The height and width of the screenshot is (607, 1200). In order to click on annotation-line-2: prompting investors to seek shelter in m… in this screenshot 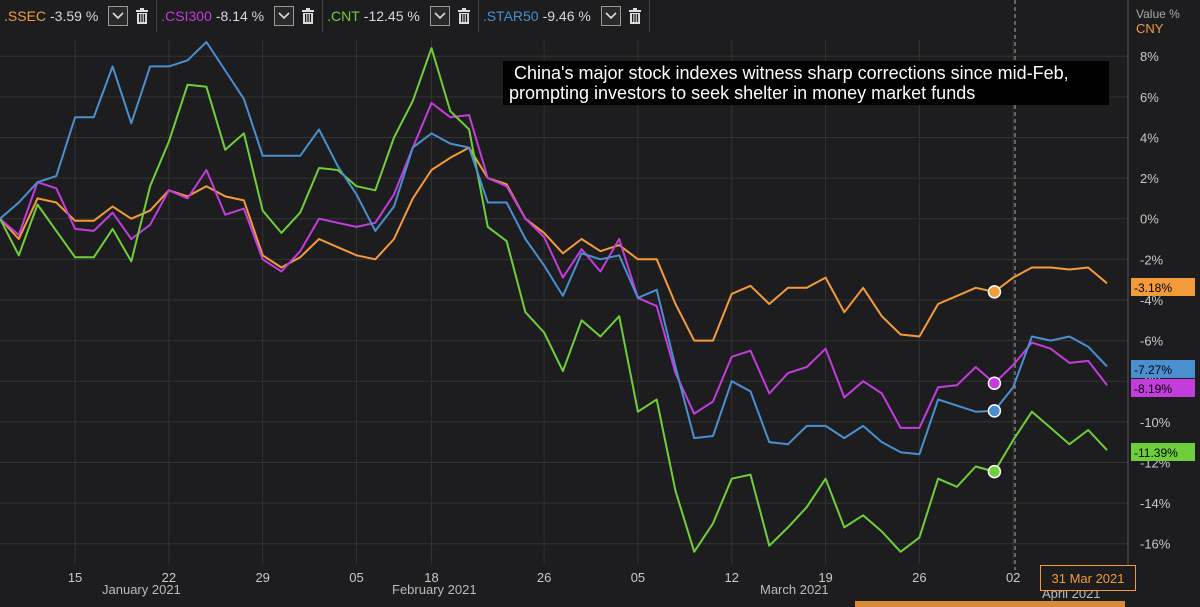, I will do `click(742, 93)`.